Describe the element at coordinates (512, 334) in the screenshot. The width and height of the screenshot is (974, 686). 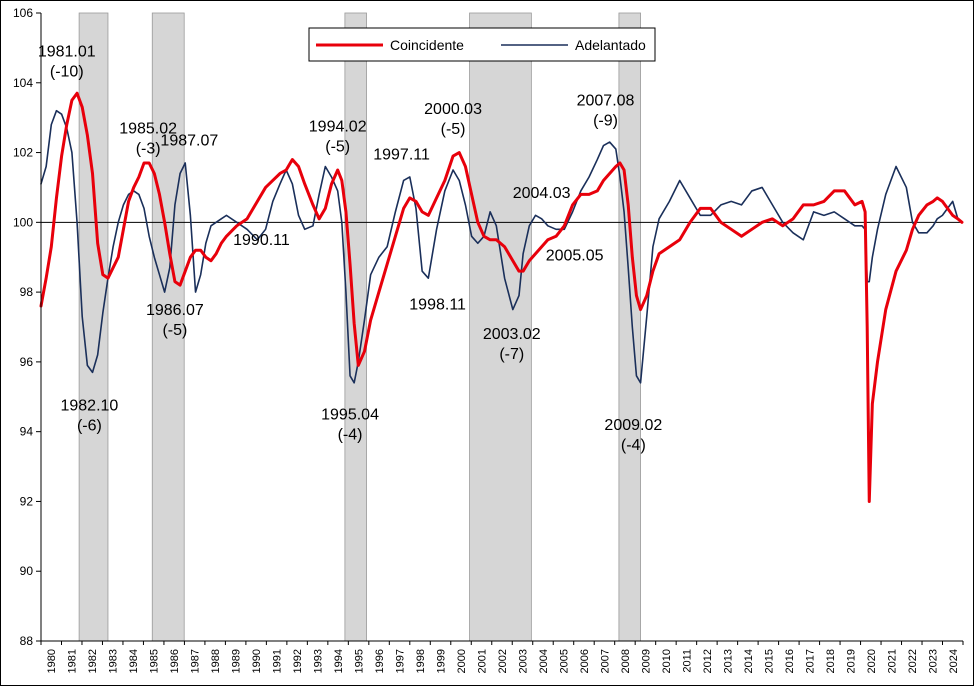
I see `annotation-date: 2003.02` at that location.